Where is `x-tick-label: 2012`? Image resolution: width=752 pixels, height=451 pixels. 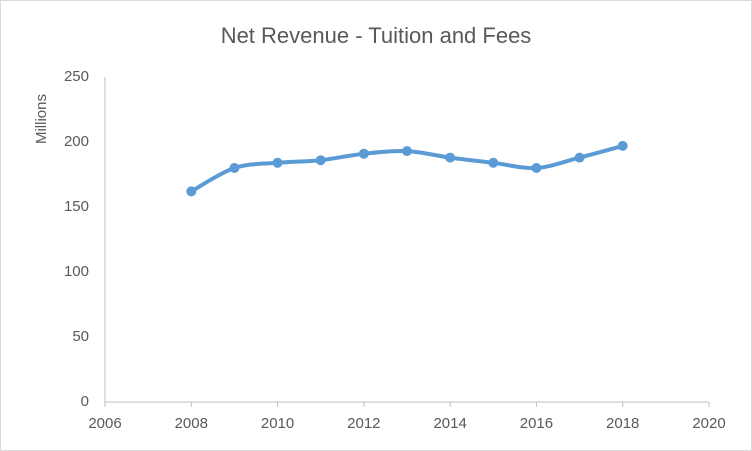 x-tick-label: 2012 is located at coordinates (363, 423).